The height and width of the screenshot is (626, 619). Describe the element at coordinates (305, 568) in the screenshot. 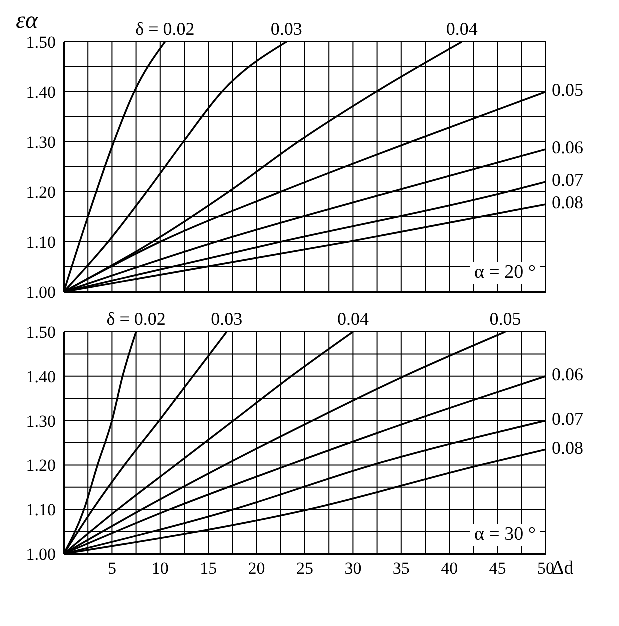

I see `x-tick-label: 25` at that location.